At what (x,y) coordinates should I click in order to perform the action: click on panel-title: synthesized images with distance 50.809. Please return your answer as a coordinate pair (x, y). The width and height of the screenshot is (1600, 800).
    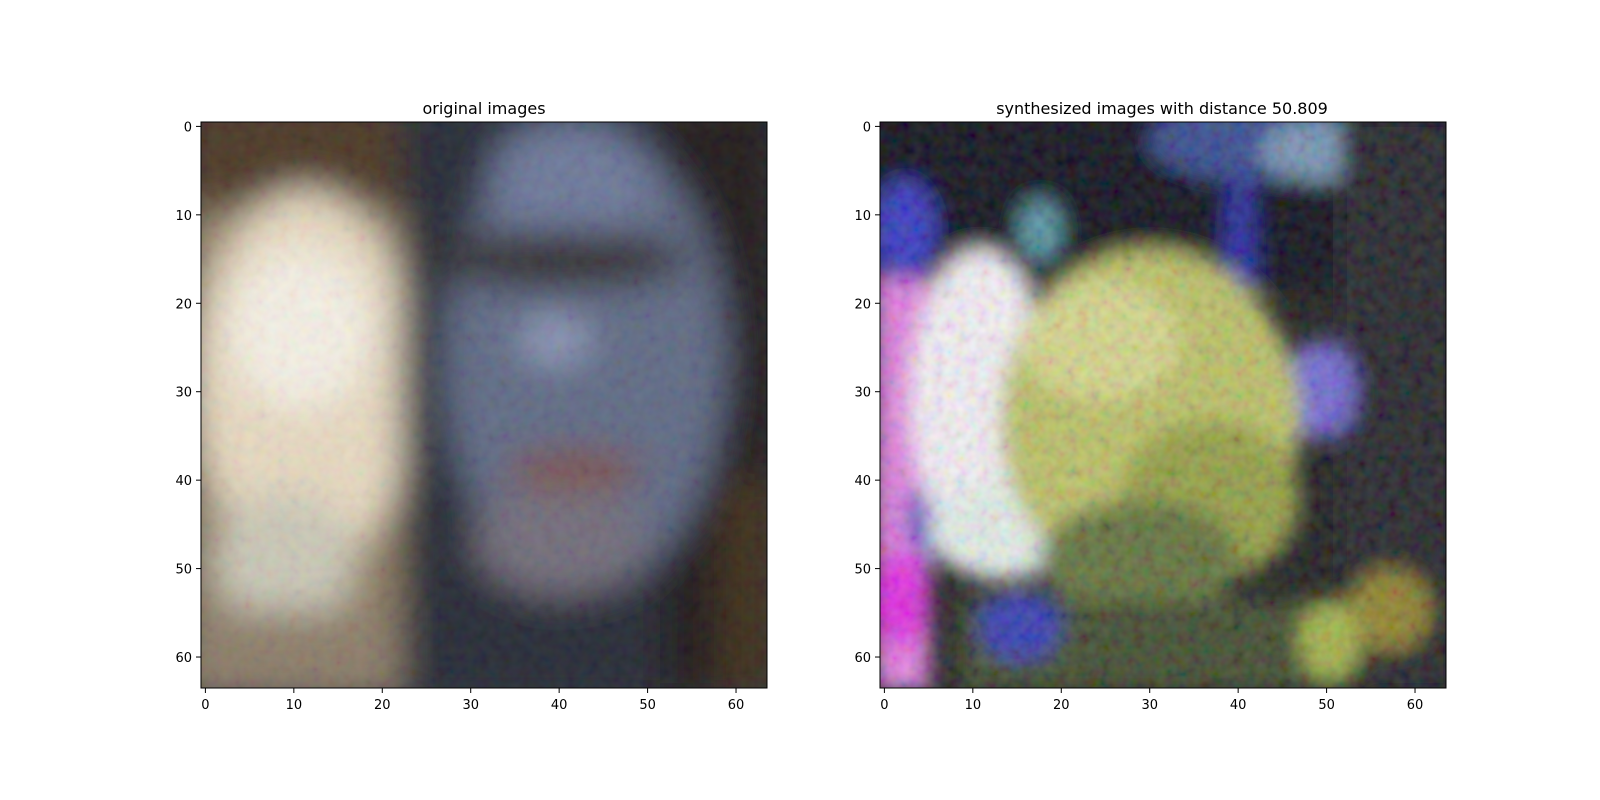
    Looking at the image, I should click on (1162, 108).